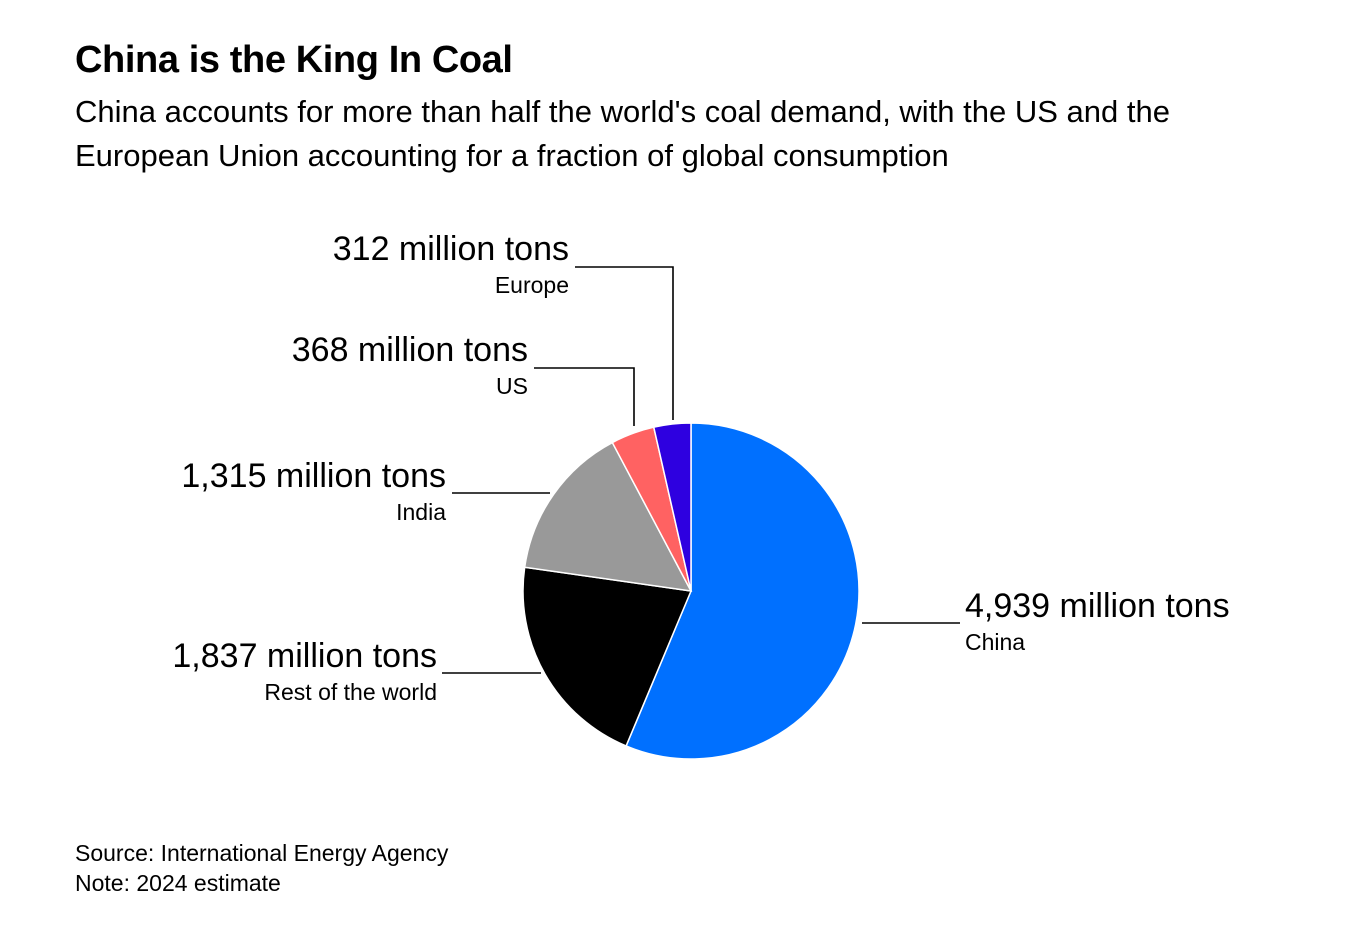 The width and height of the screenshot is (1348, 936). Describe the element at coordinates (742, 591) in the screenshot. I see `slice-china` at that location.